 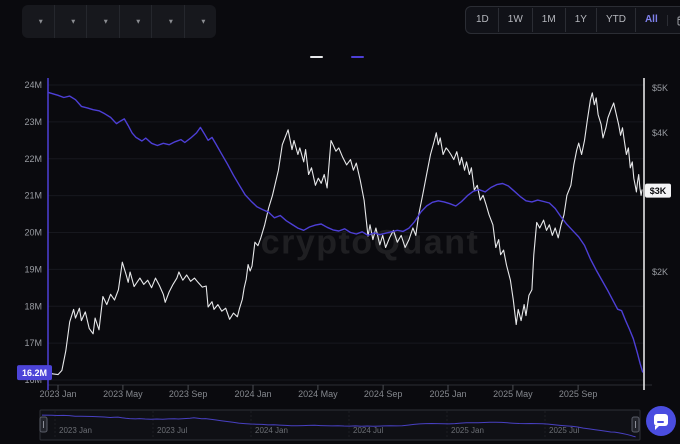 What do you see at coordinates (660, 133) in the screenshot?
I see `right-axis-label: $4K` at bounding box center [660, 133].